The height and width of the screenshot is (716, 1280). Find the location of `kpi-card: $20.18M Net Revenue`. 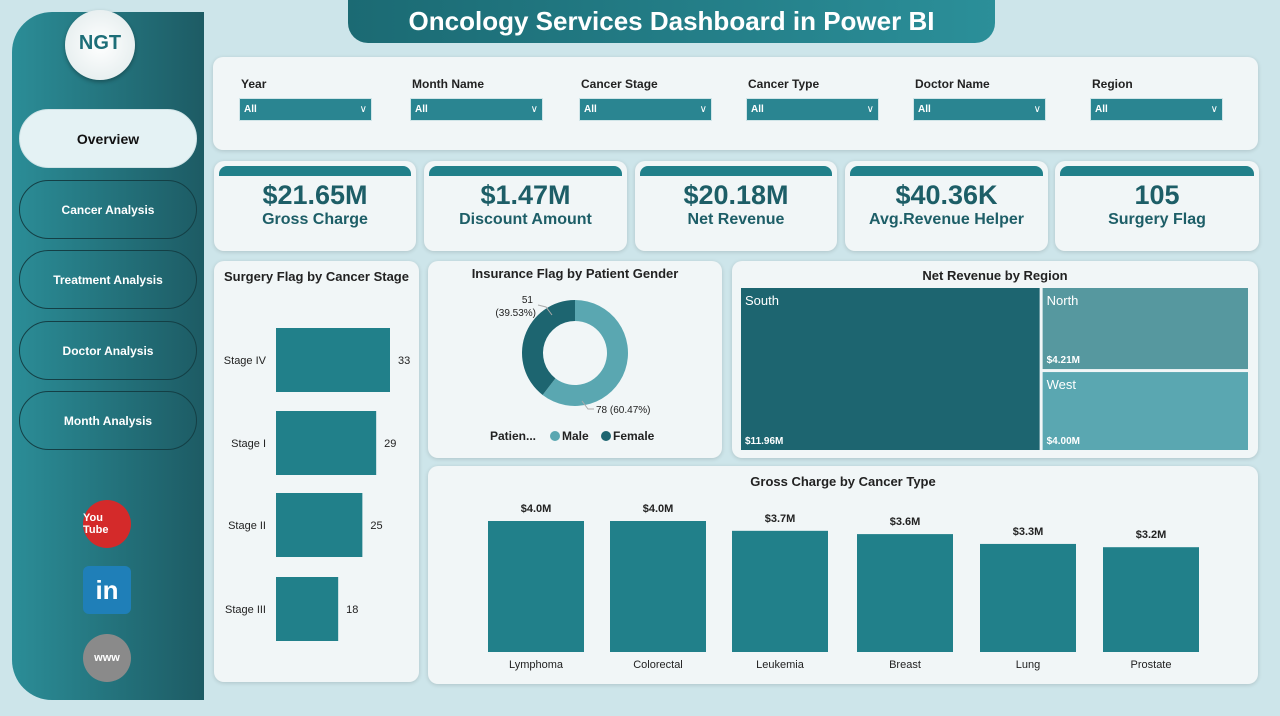

kpi-card: $20.18M Net Revenue is located at coordinates (736, 206).